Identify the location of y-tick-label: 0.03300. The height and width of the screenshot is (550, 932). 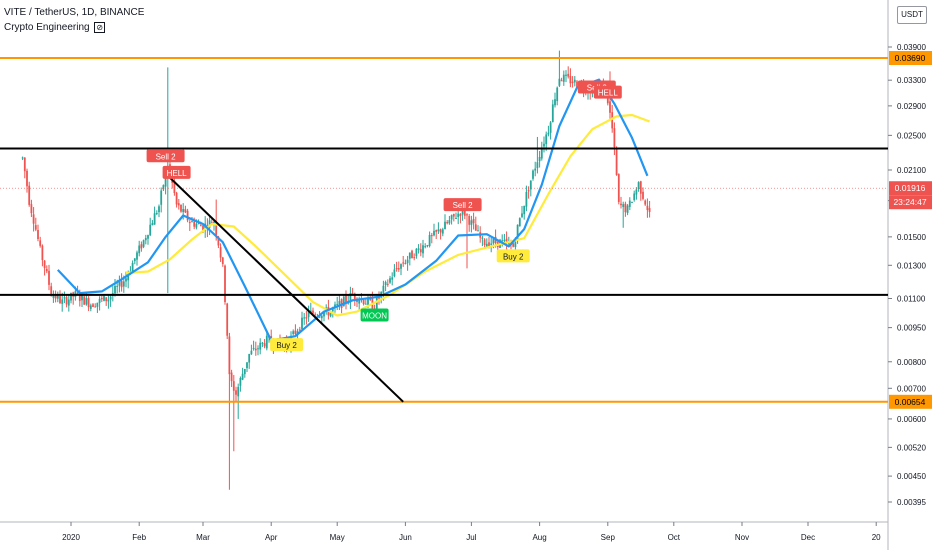
(911, 80).